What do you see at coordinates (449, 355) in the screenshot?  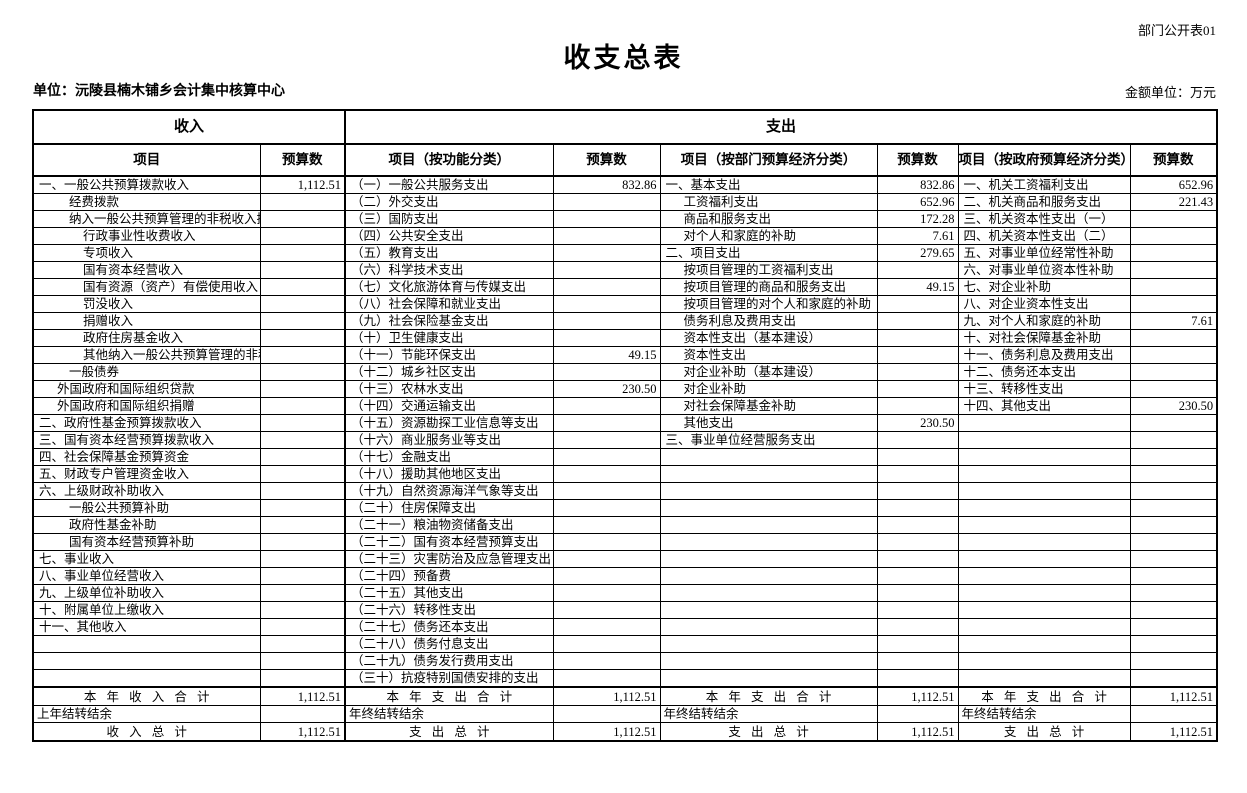 I see `item-cell: （十一）节能环保支出` at bounding box center [449, 355].